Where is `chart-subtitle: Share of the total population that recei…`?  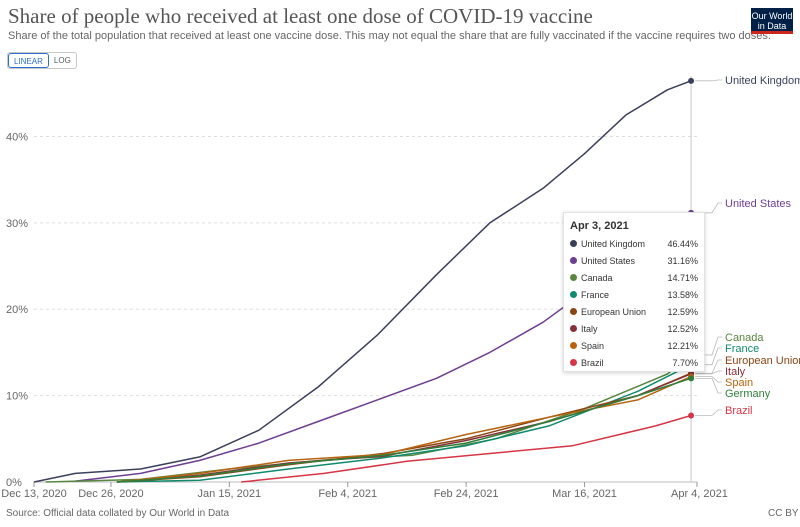
chart-subtitle: Share of the total population that recei… is located at coordinates (389, 36).